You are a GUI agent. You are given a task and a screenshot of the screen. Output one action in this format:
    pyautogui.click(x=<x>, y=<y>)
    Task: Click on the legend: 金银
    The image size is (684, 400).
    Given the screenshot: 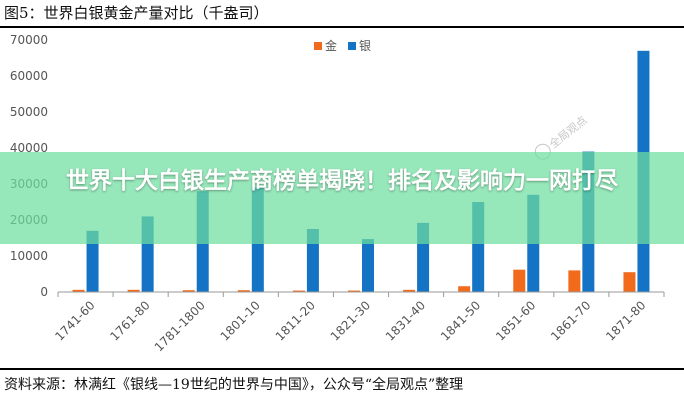 What is the action you would take?
    pyautogui.click(x=342, y=45)
    